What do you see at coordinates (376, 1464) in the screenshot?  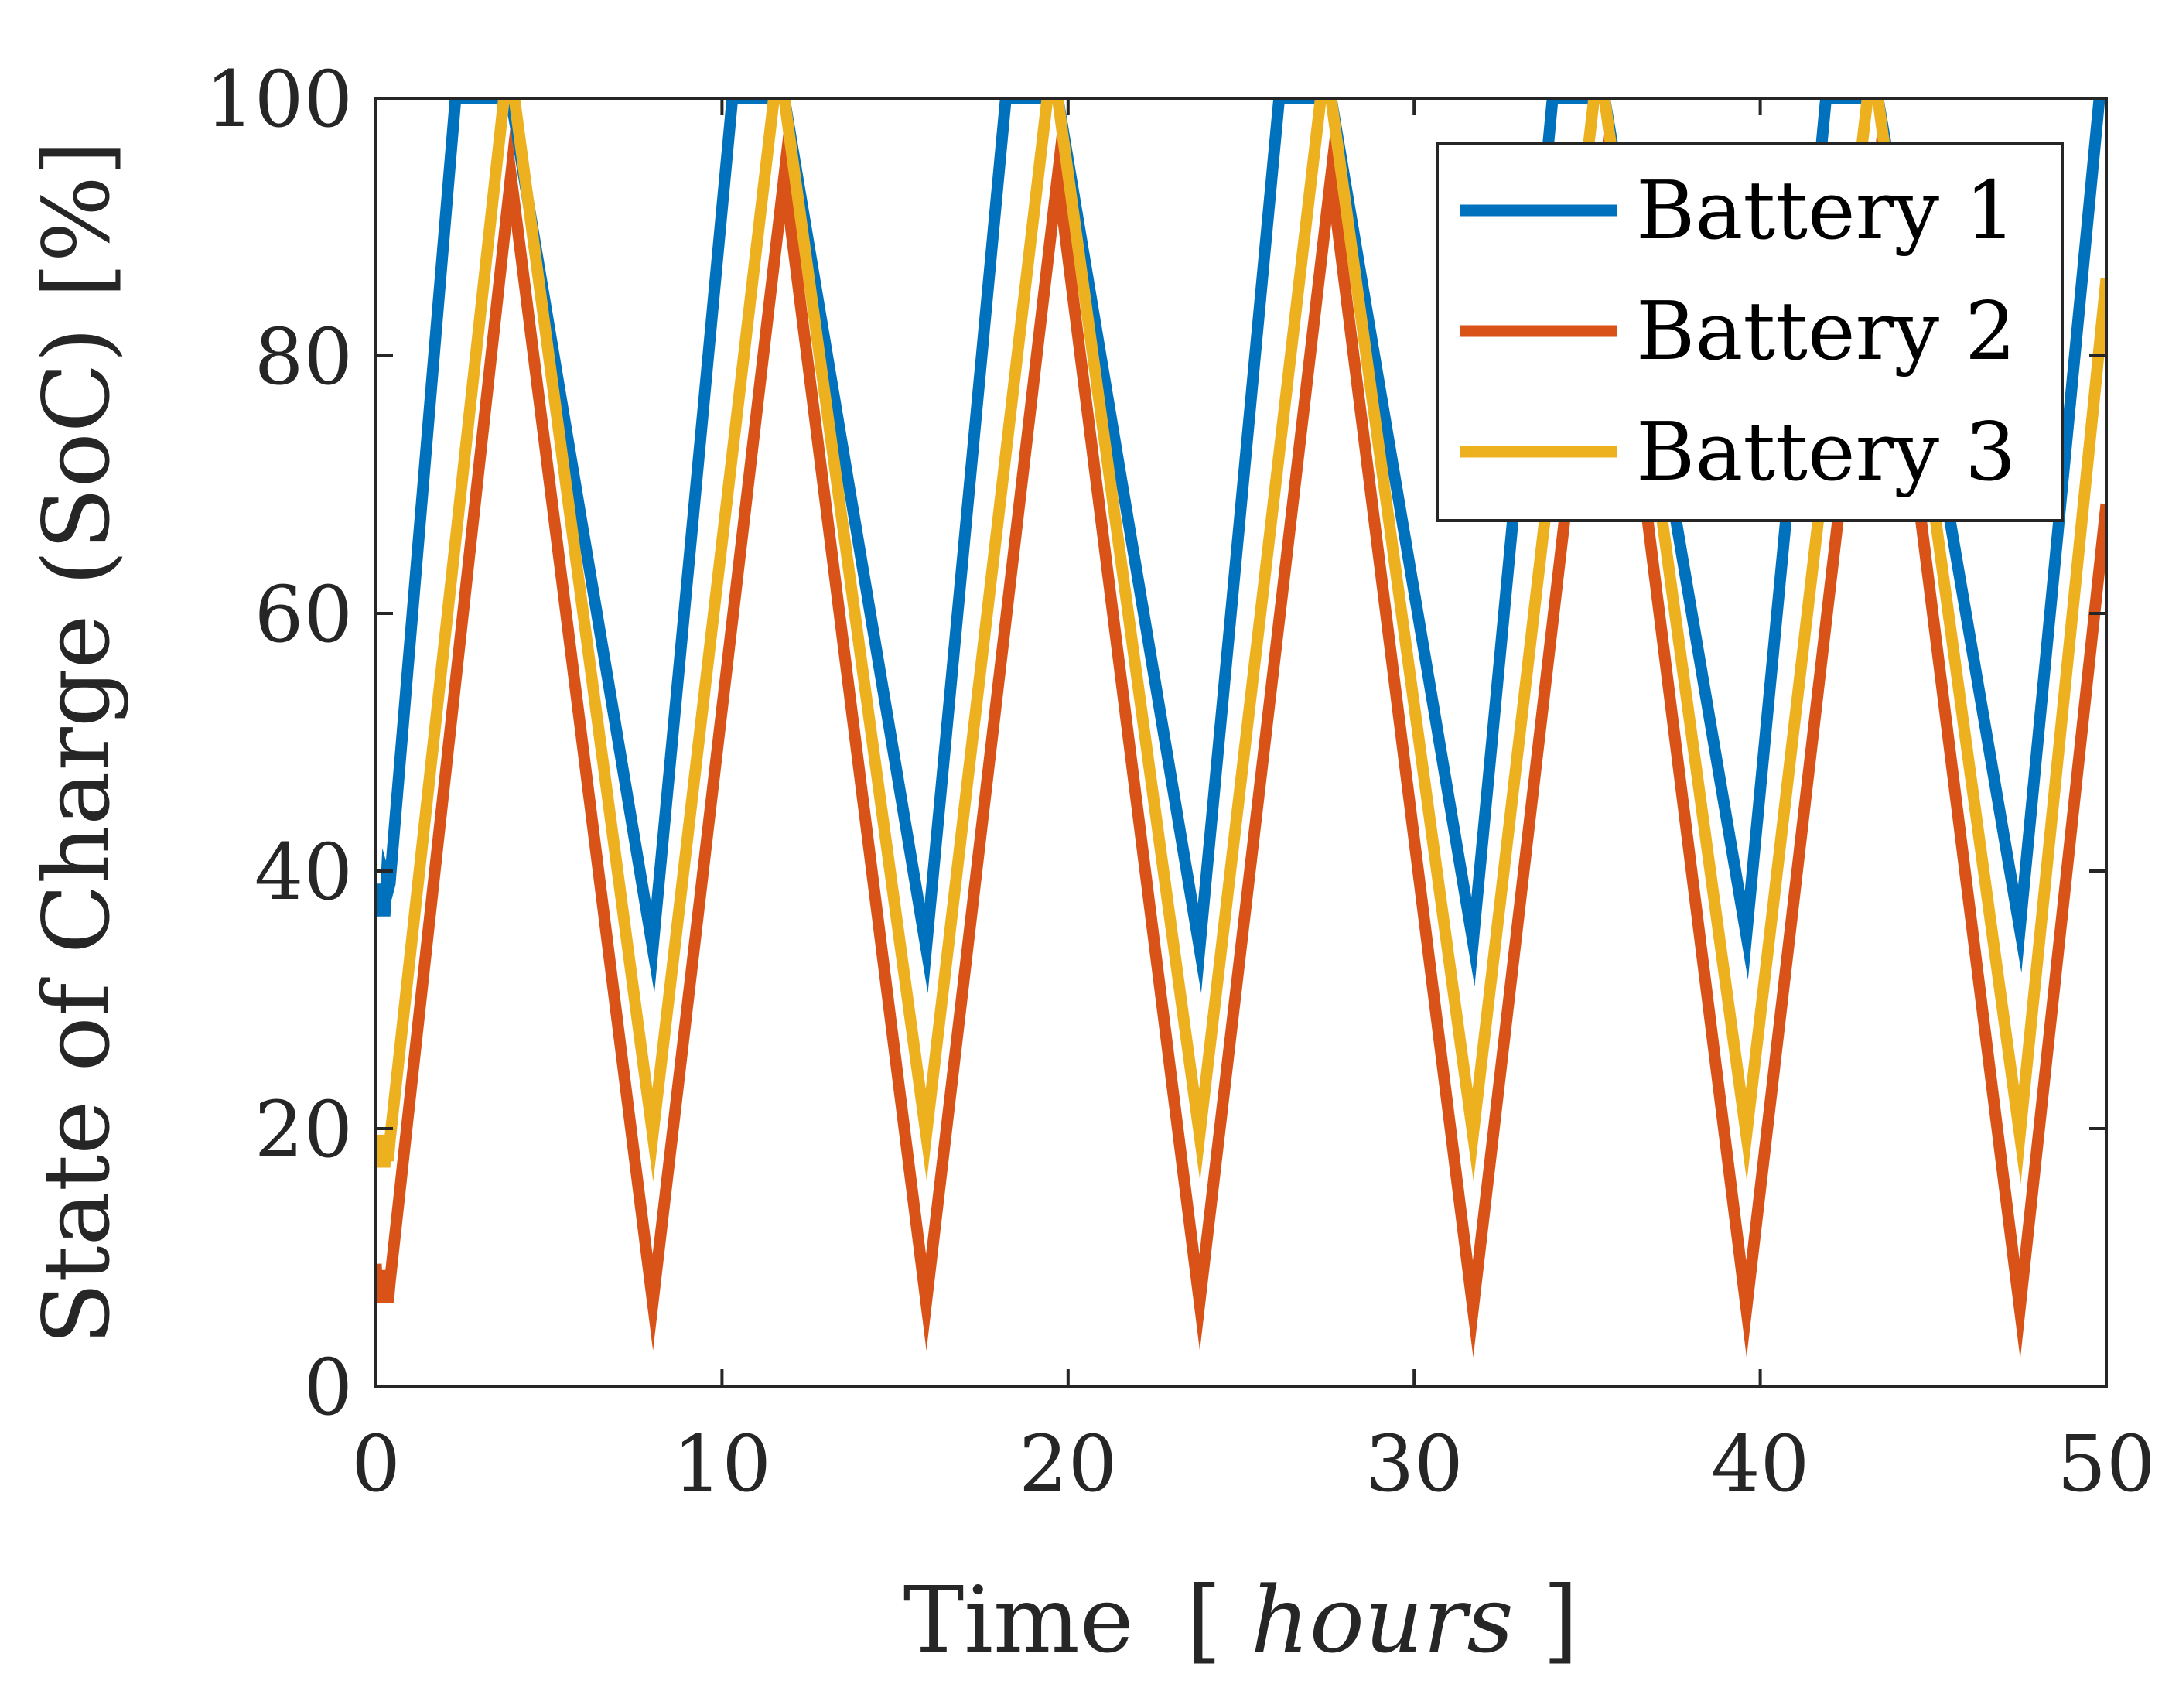 I see `x-tick-label: 0` at bounding box center [376, 1464].